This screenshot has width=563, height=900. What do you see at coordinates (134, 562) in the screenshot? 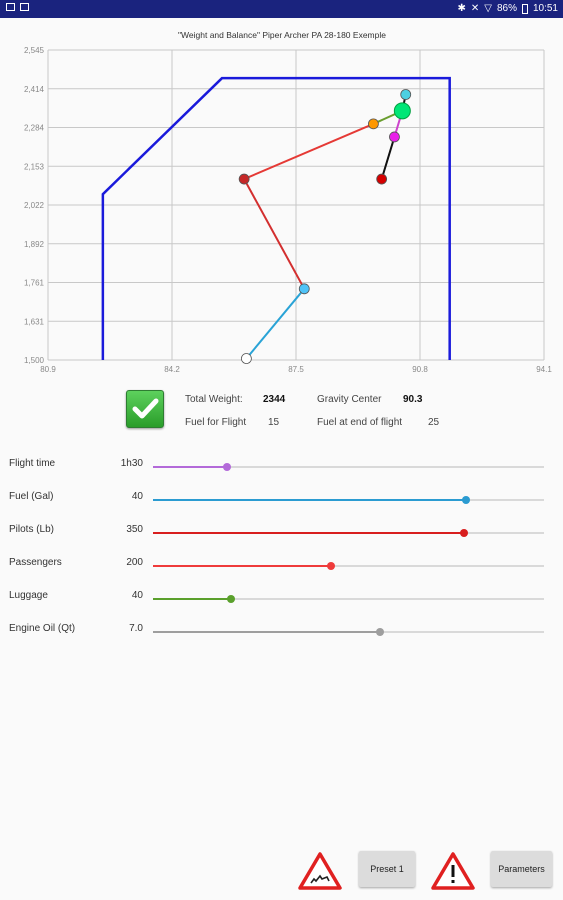
I see `passengers-value: 200` at bounding box center [134, 562].